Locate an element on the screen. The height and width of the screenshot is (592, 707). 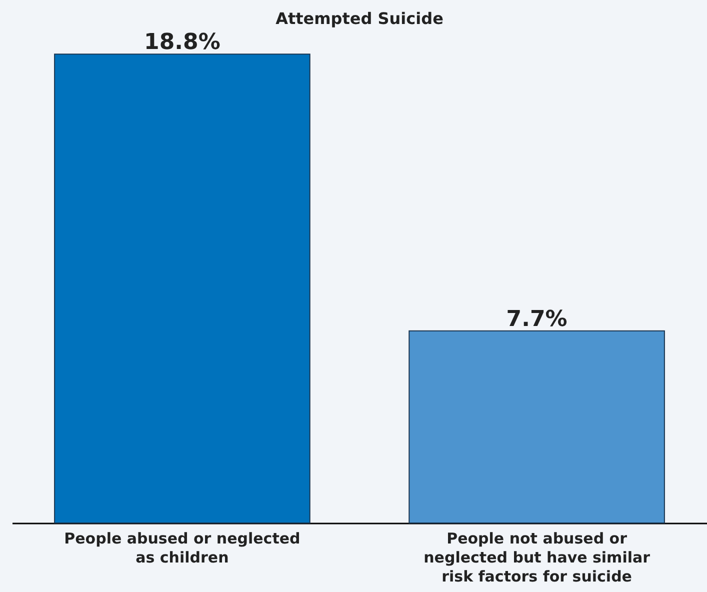
chart-title: Attempted Suicide is located at coordinates (360, 18).